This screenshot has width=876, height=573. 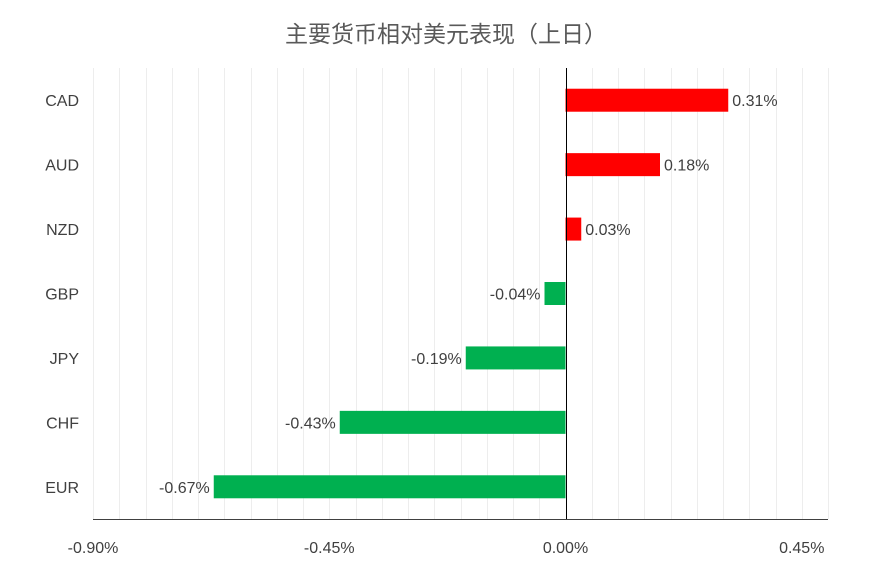 What do you see at coordinates (389, 487) in the screenshot?
I see `bar-eur` at bounding box center [389, 487].